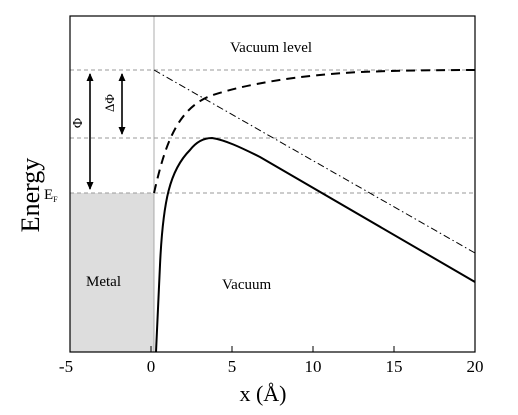 This screenshot has height=415, width=518. I want to click on x-tick-label: 5, so click(232, 366).